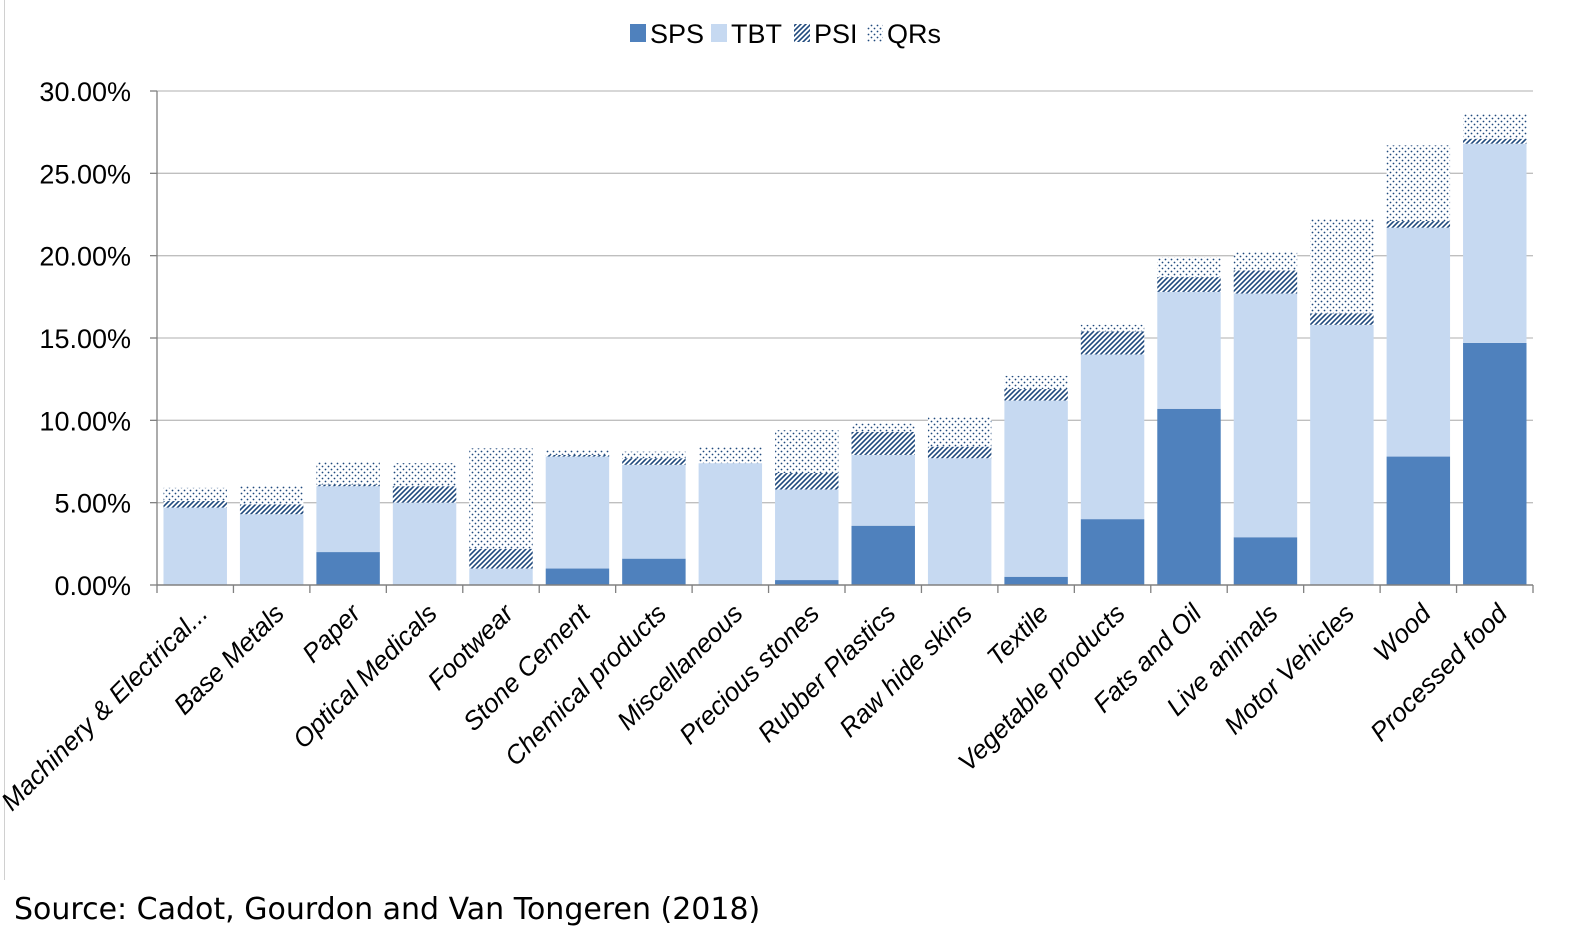 The width and height of the screenshot is (1588, 947). What do you see at coordinates (677, 34) in the screenshot?
I see `legend-label-sps: SPS` at bounding box center [677, 34].